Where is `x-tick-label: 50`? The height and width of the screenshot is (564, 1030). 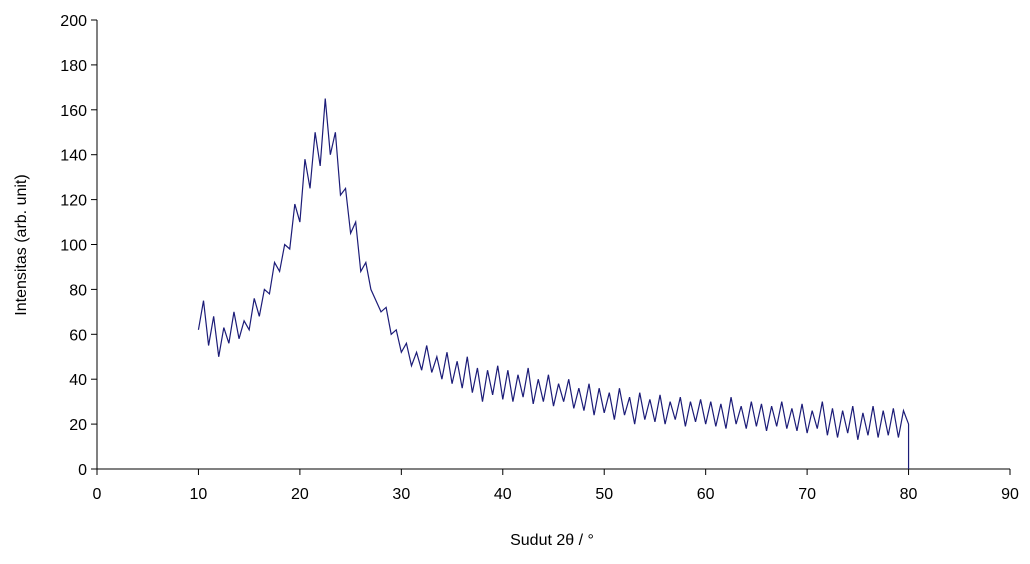 x-tick-label: 50 is located at coordinates (604, 494).